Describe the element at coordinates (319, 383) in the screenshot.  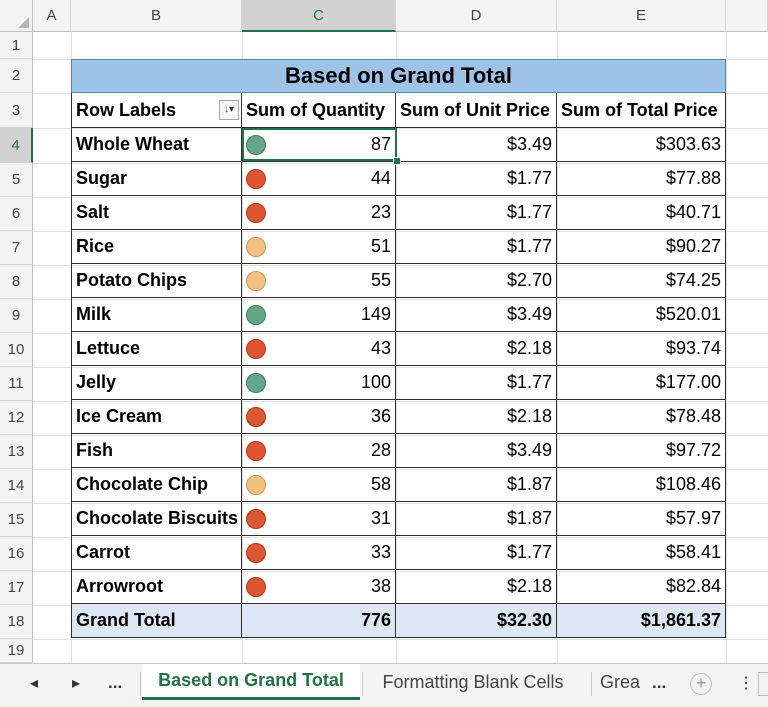
I see `quantity-cell: 100` at that location.